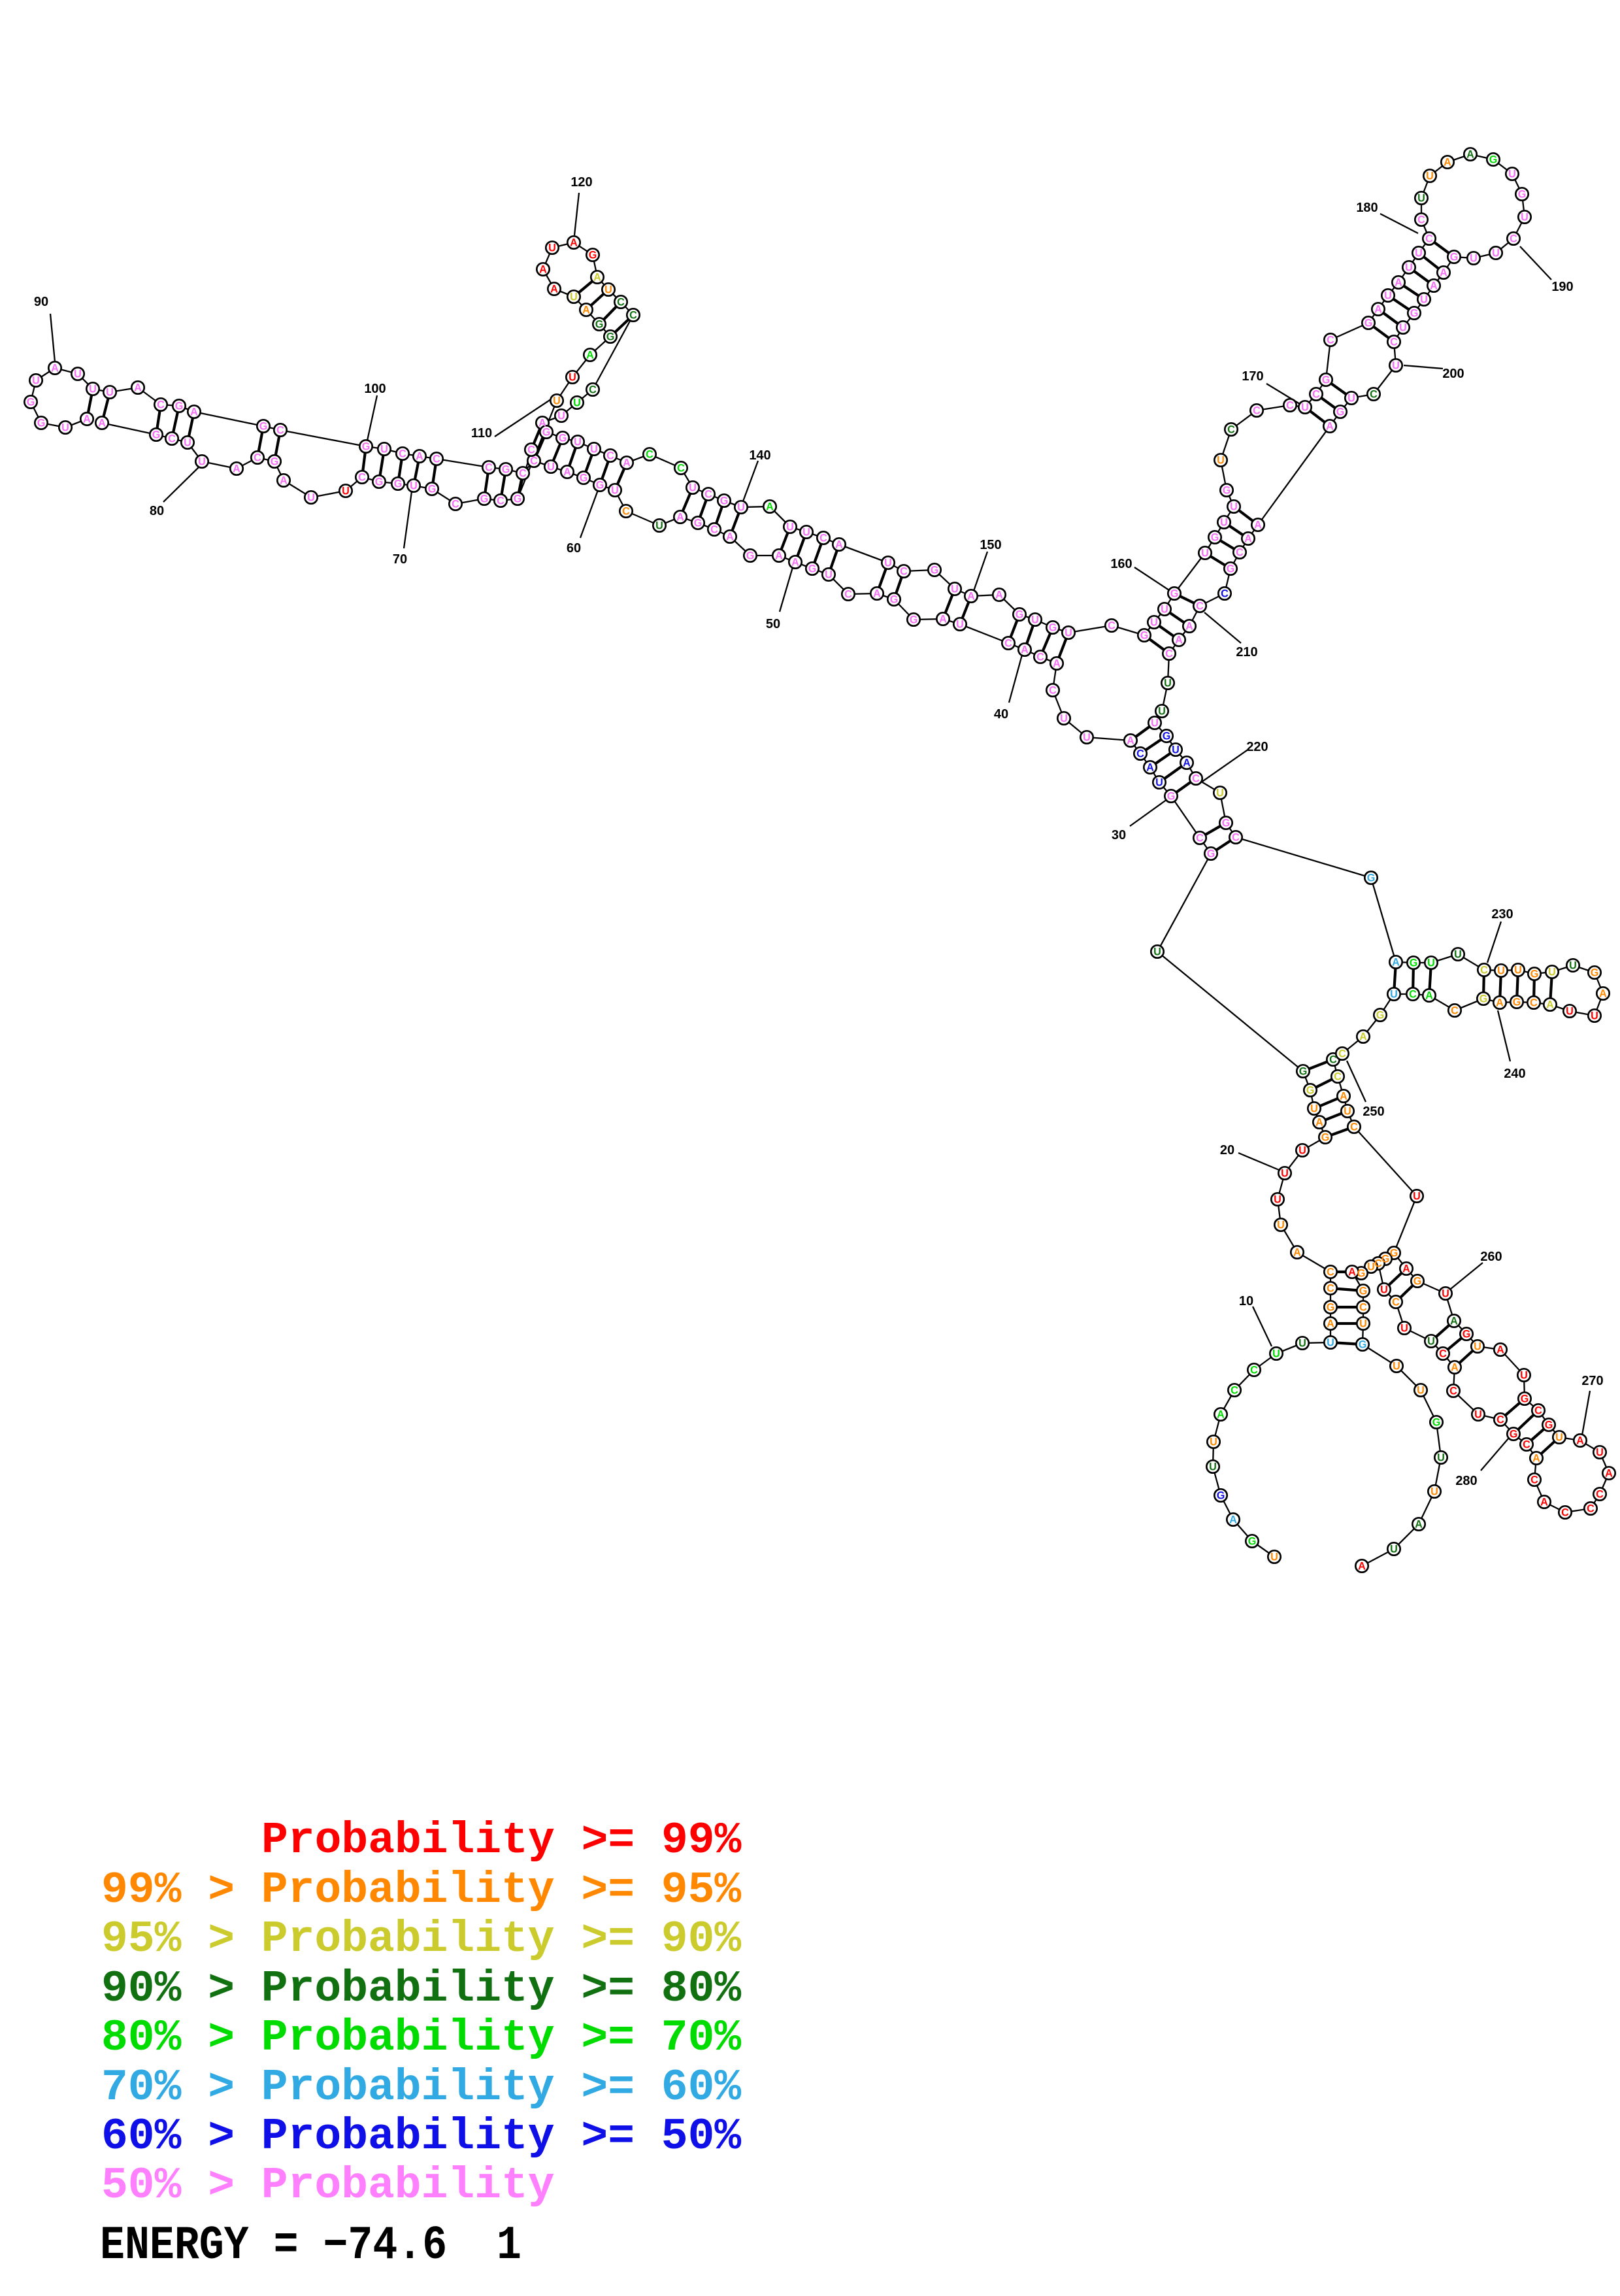  Describe the element at coordinates (773, 624) in the screenshot. I see `svg-text: 50` at that location.